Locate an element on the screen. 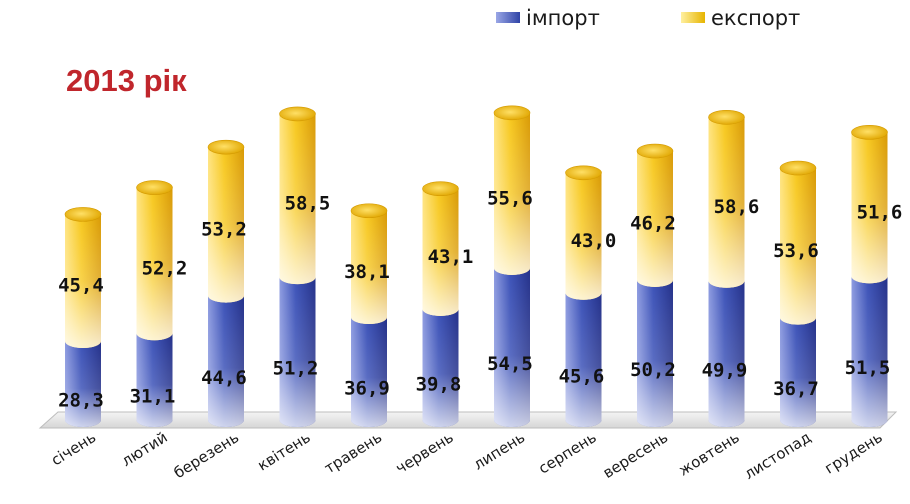 Image resolution: width=910 pixels, height=504 pixels. legend-label-export: експорт is located at coordinates (755, 18).